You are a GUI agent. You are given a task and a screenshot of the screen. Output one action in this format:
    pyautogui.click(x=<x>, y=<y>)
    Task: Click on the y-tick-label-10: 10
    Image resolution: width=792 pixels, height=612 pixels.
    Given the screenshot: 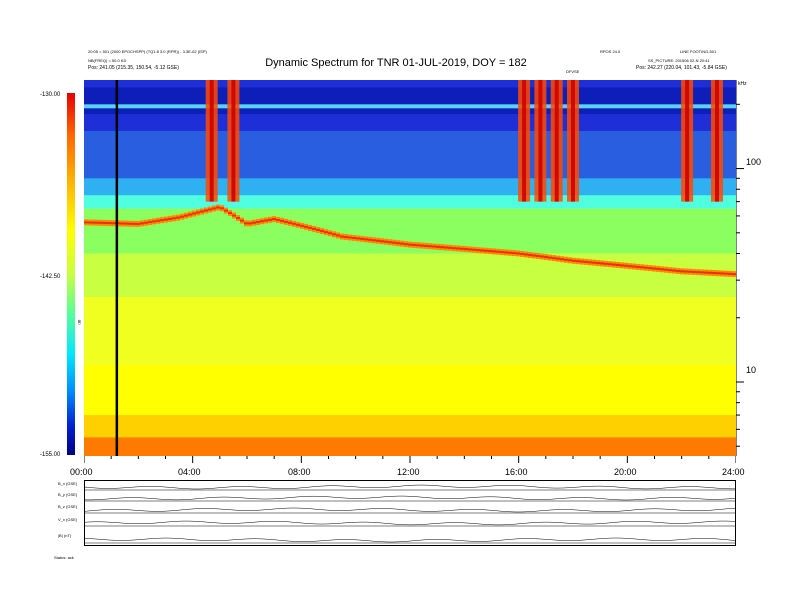 What is the action you would take?
    pyautogui.click(x=751, y=370)
    